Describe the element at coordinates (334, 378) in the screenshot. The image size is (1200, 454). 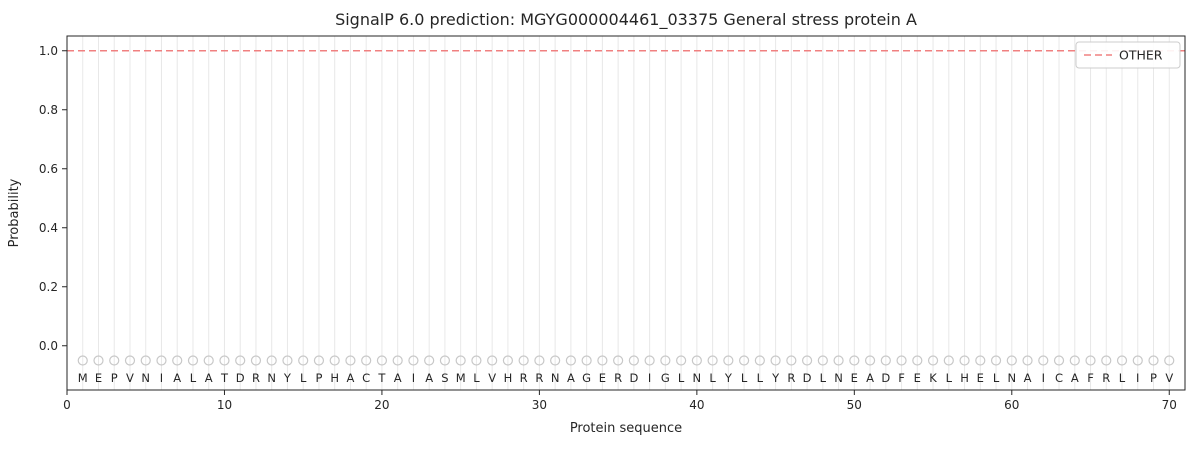
I see `sequence-letter: H` at that location.